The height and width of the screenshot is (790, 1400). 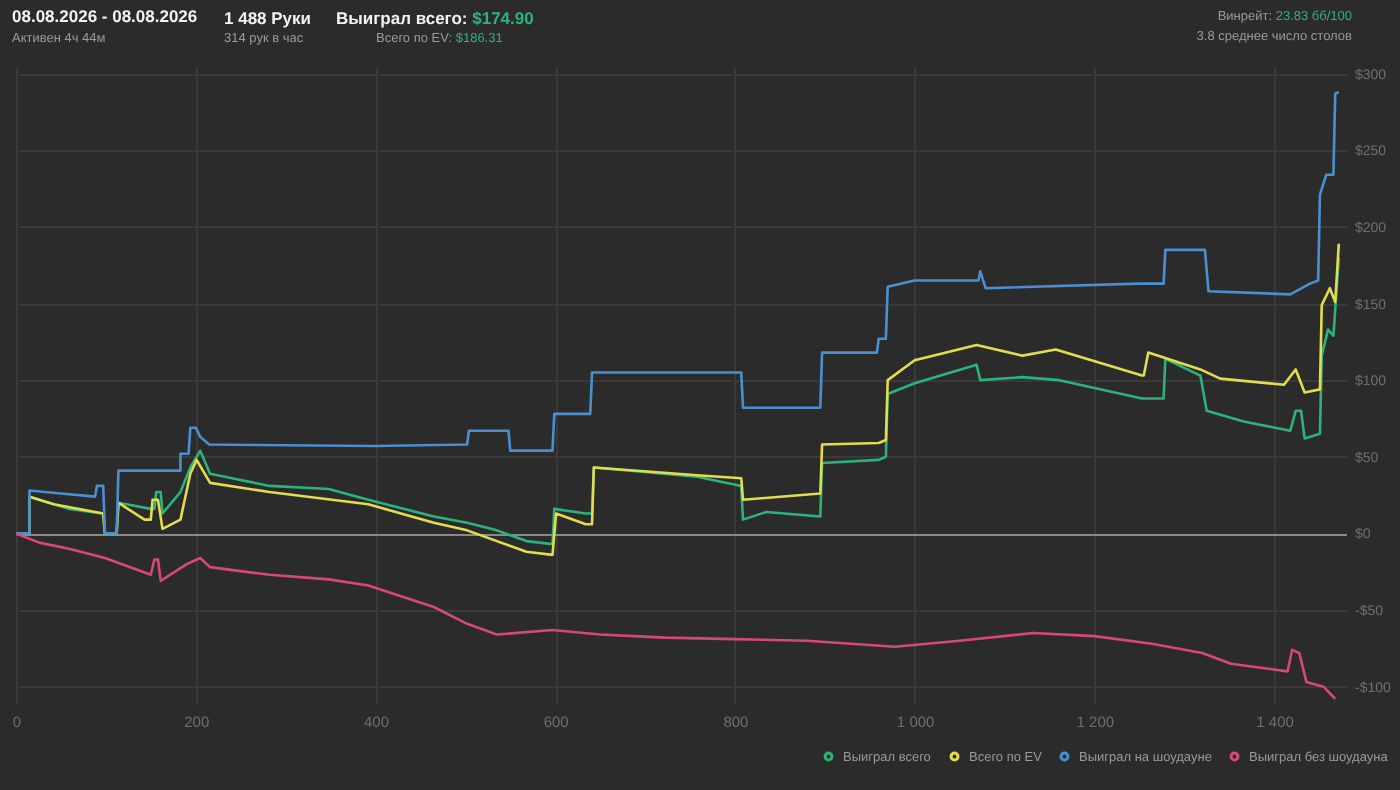 I want to click on chart-title: 08.08.2026 - 08.08.2026, so click(x=105, y=16).